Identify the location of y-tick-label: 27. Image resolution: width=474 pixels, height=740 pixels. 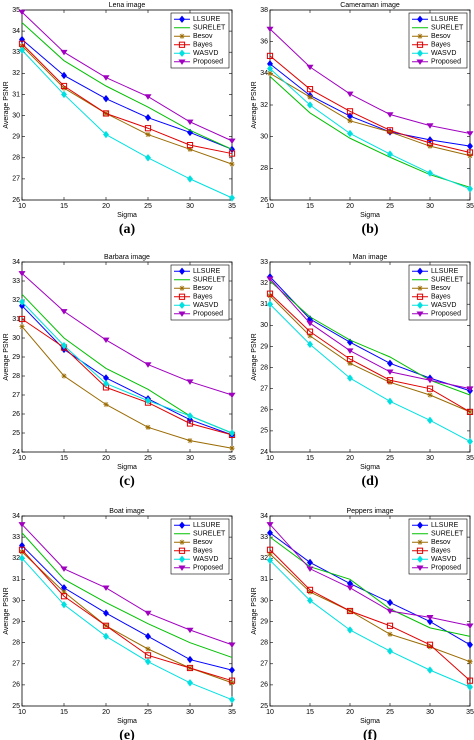
(264, 389).